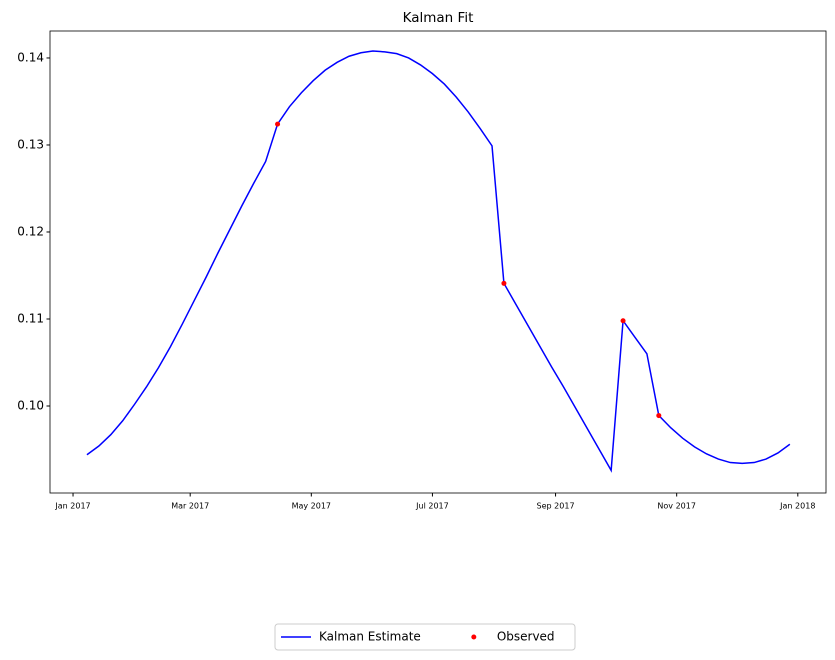 The height and width of the screenshot is (660, 835). I want to click on legend-label: Kalman Estimate, so click(370, 637).